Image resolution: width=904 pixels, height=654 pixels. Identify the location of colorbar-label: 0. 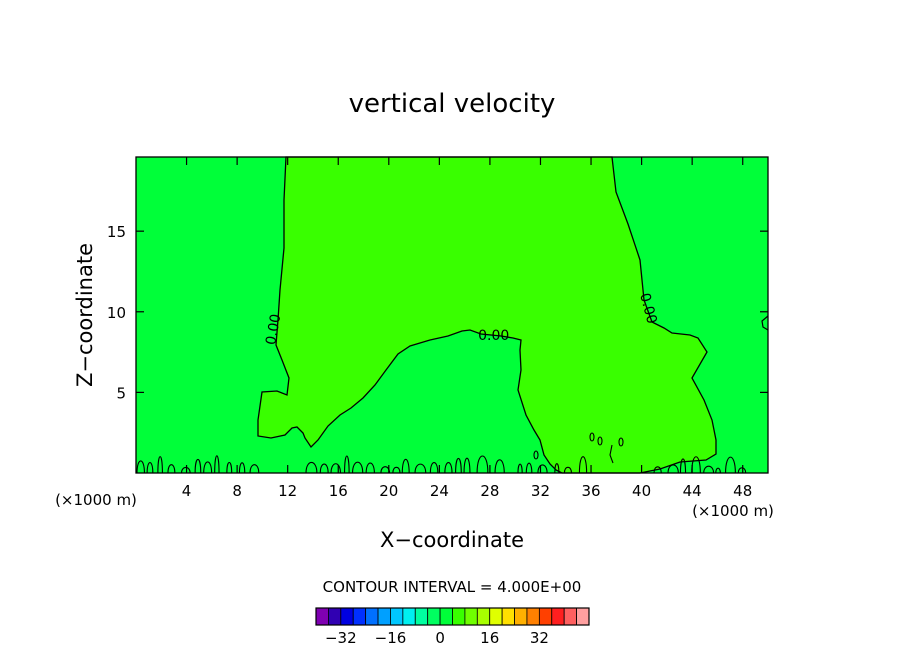
(440, 638).